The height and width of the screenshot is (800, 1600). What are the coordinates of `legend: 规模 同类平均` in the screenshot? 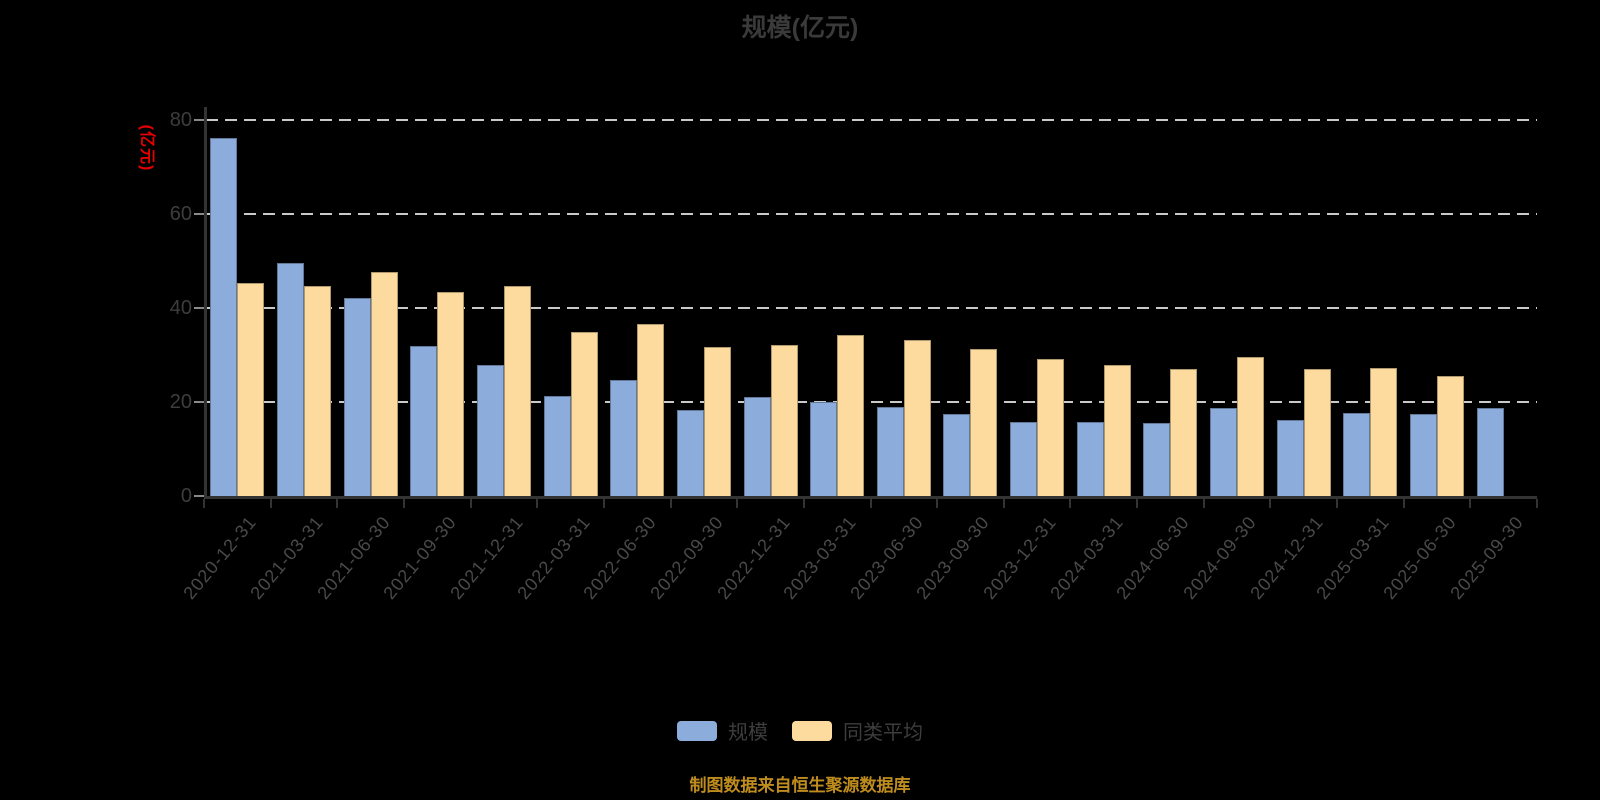 It's located at (800, 730).